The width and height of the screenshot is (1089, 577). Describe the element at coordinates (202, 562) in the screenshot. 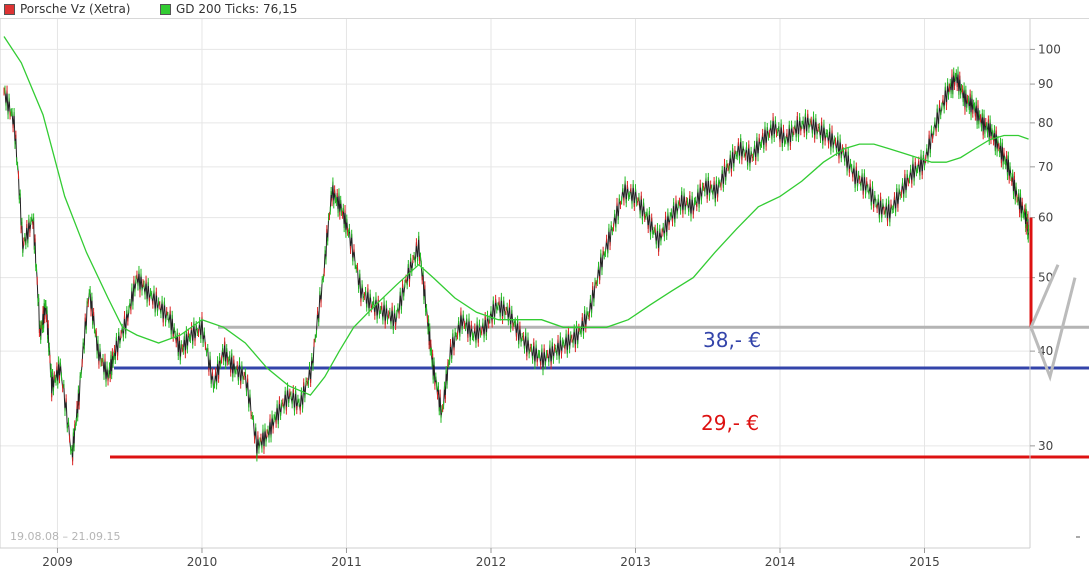

I see `x-tick-label: 2010` at that location.